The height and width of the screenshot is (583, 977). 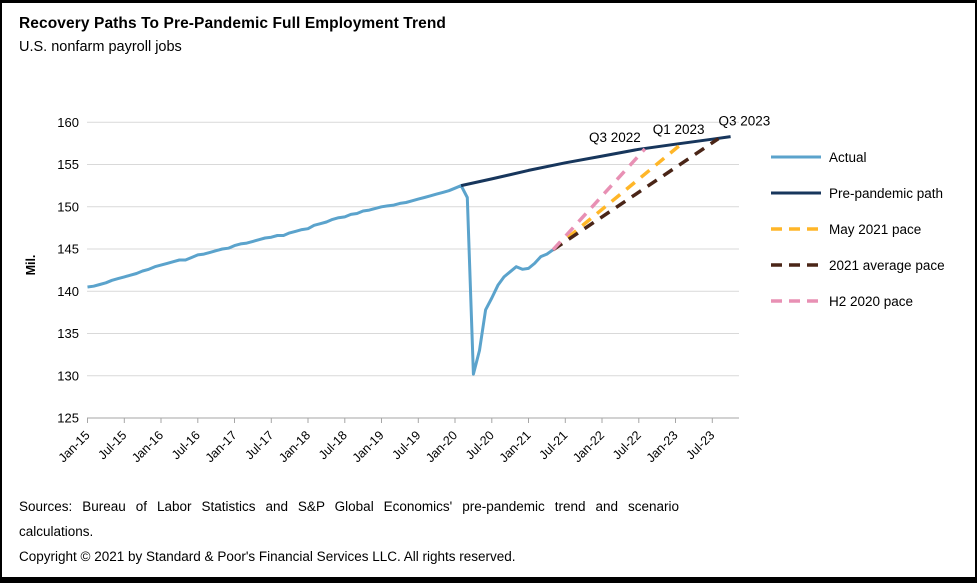 I want to click on legend-label: May 2021 pace, so click(x=875, y=229).